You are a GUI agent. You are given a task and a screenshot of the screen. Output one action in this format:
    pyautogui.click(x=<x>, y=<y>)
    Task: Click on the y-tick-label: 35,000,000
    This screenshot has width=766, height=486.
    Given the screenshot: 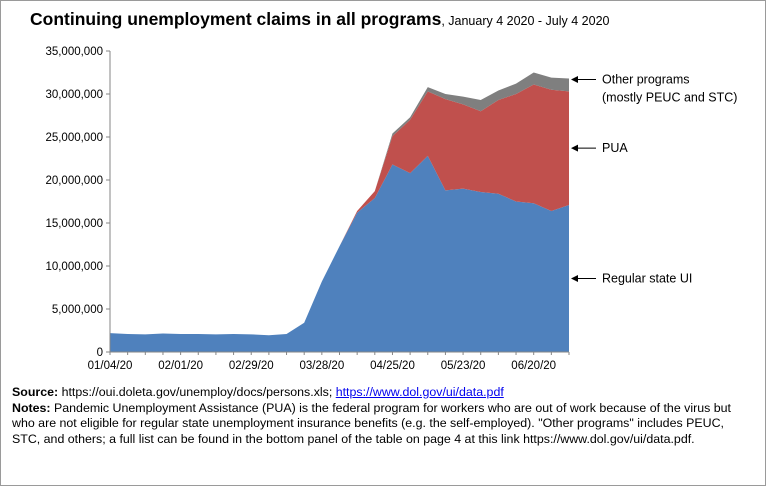 What is the action you would take?
    pyautogui.click(x=74, y=52)
    